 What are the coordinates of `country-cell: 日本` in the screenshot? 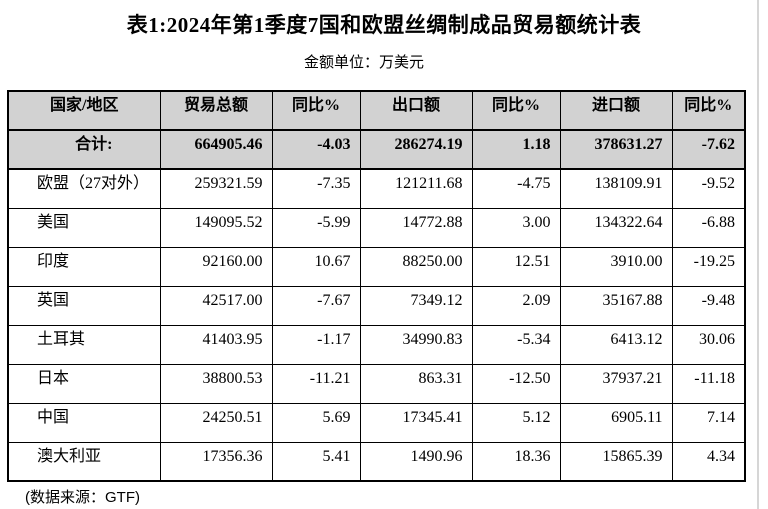 It's located at (84, 383).